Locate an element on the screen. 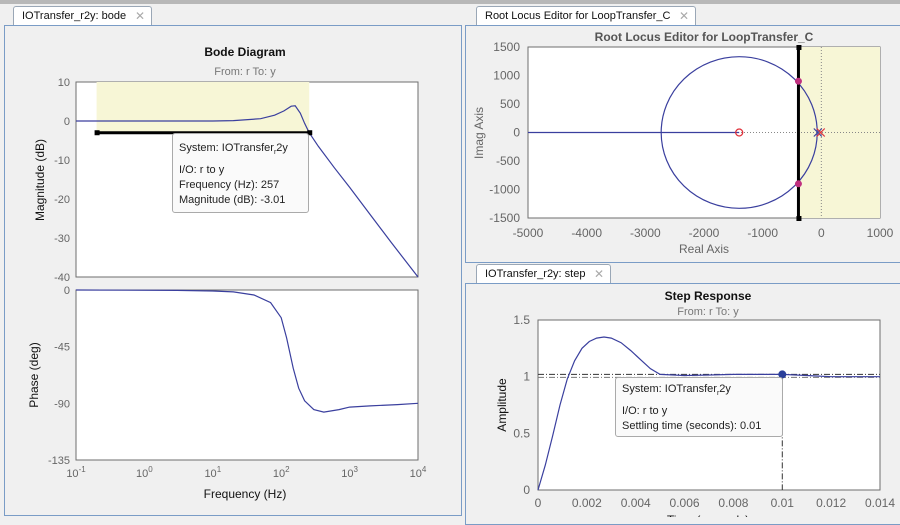 Image resolution: width=900 pixels, height=525 pixels. step-ytick-label: 1 is located at coordinates (526, 377).